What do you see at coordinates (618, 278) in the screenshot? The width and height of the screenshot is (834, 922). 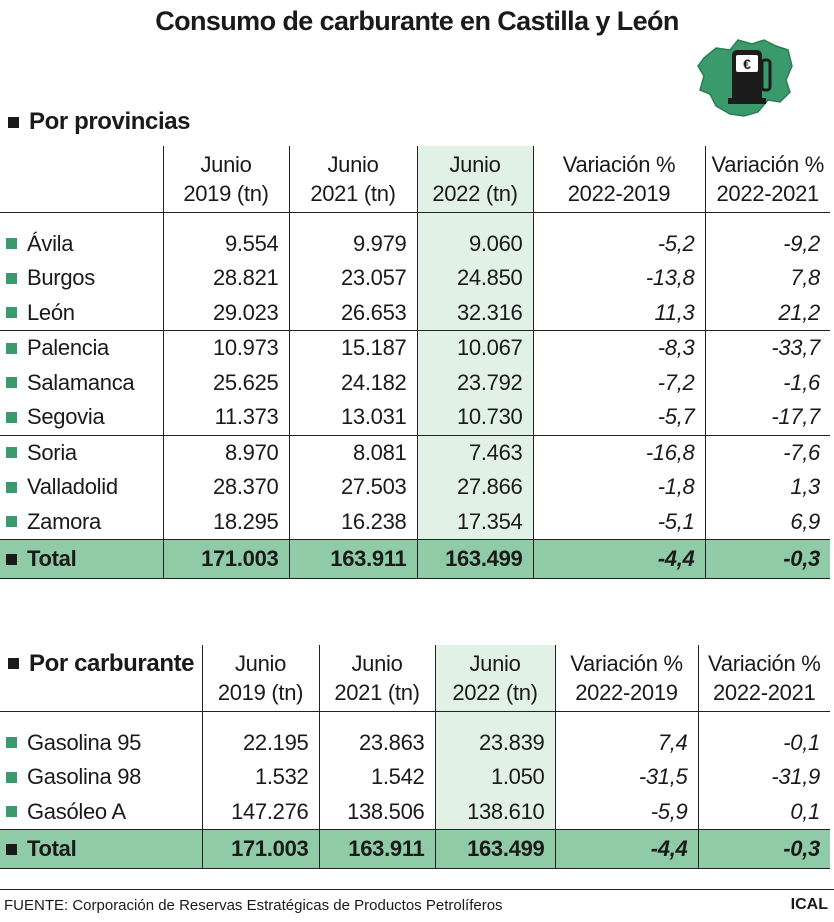 I see `variation-cell: -13,8` at bounding box center [618, 278].